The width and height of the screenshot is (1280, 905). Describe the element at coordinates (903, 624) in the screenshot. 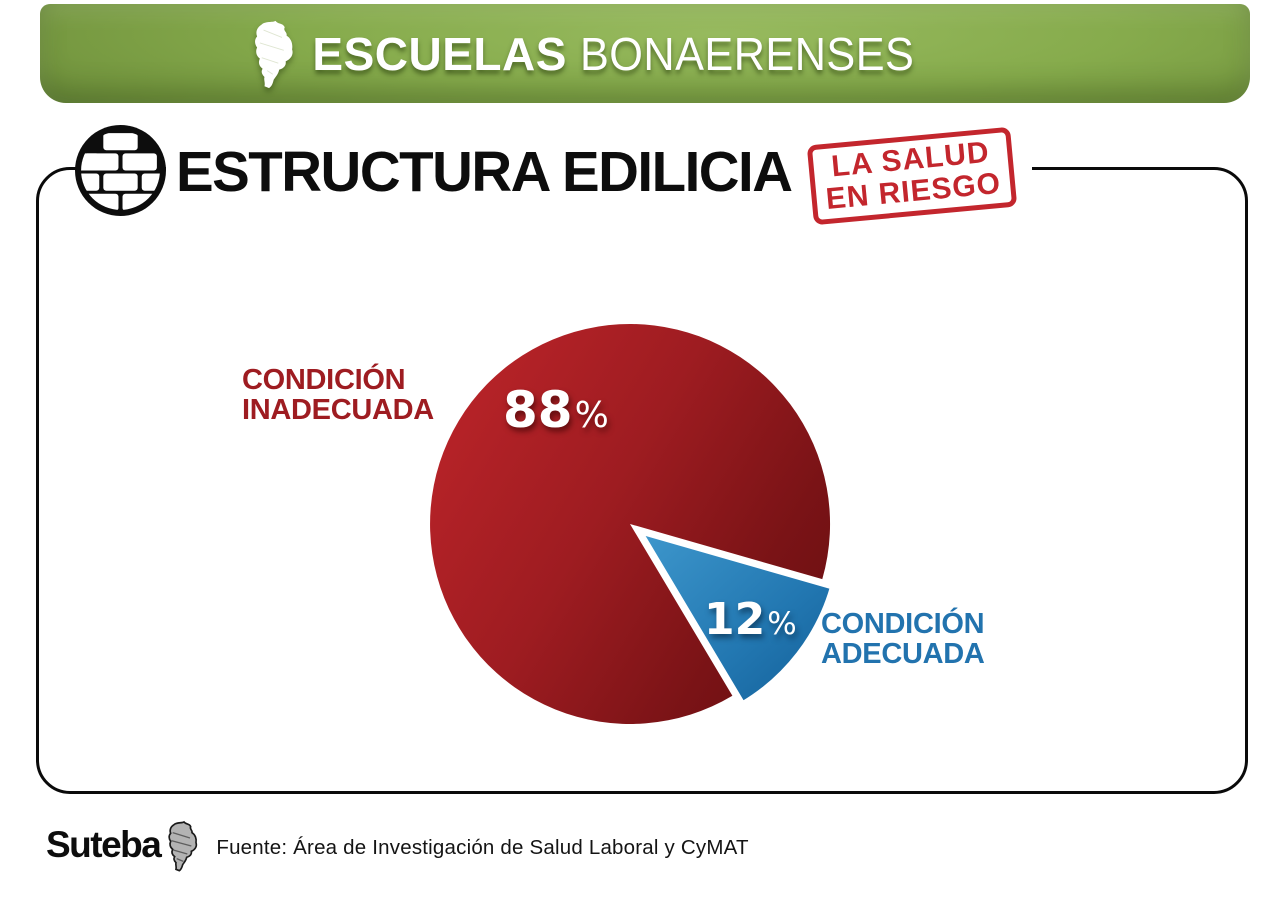

I see `slice-label-adecuada-line1: CONDICIÓN` at that location.